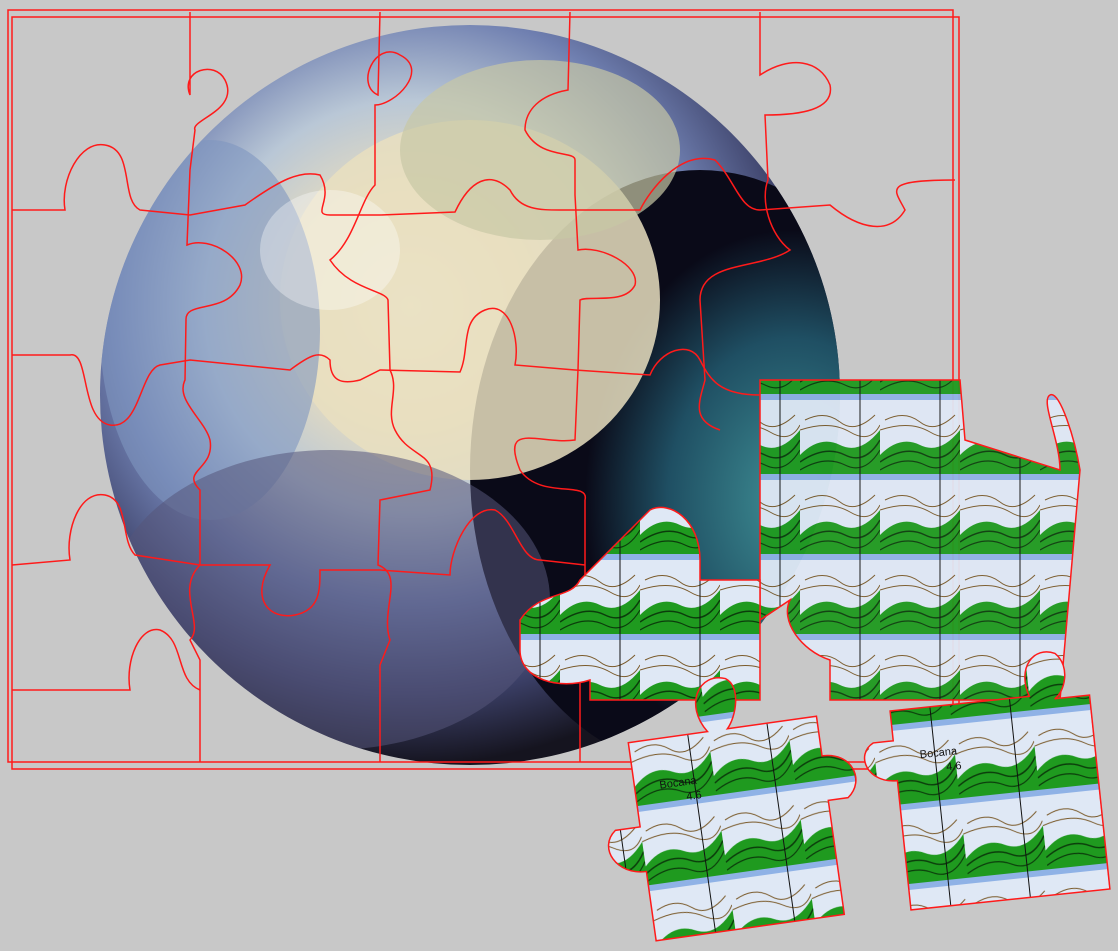  What do you see at coordinates (730, 803) in the screenshot?
I see `loose-puzzle-piece-3: Bocana 4.6` at bounding box center [730, 803].